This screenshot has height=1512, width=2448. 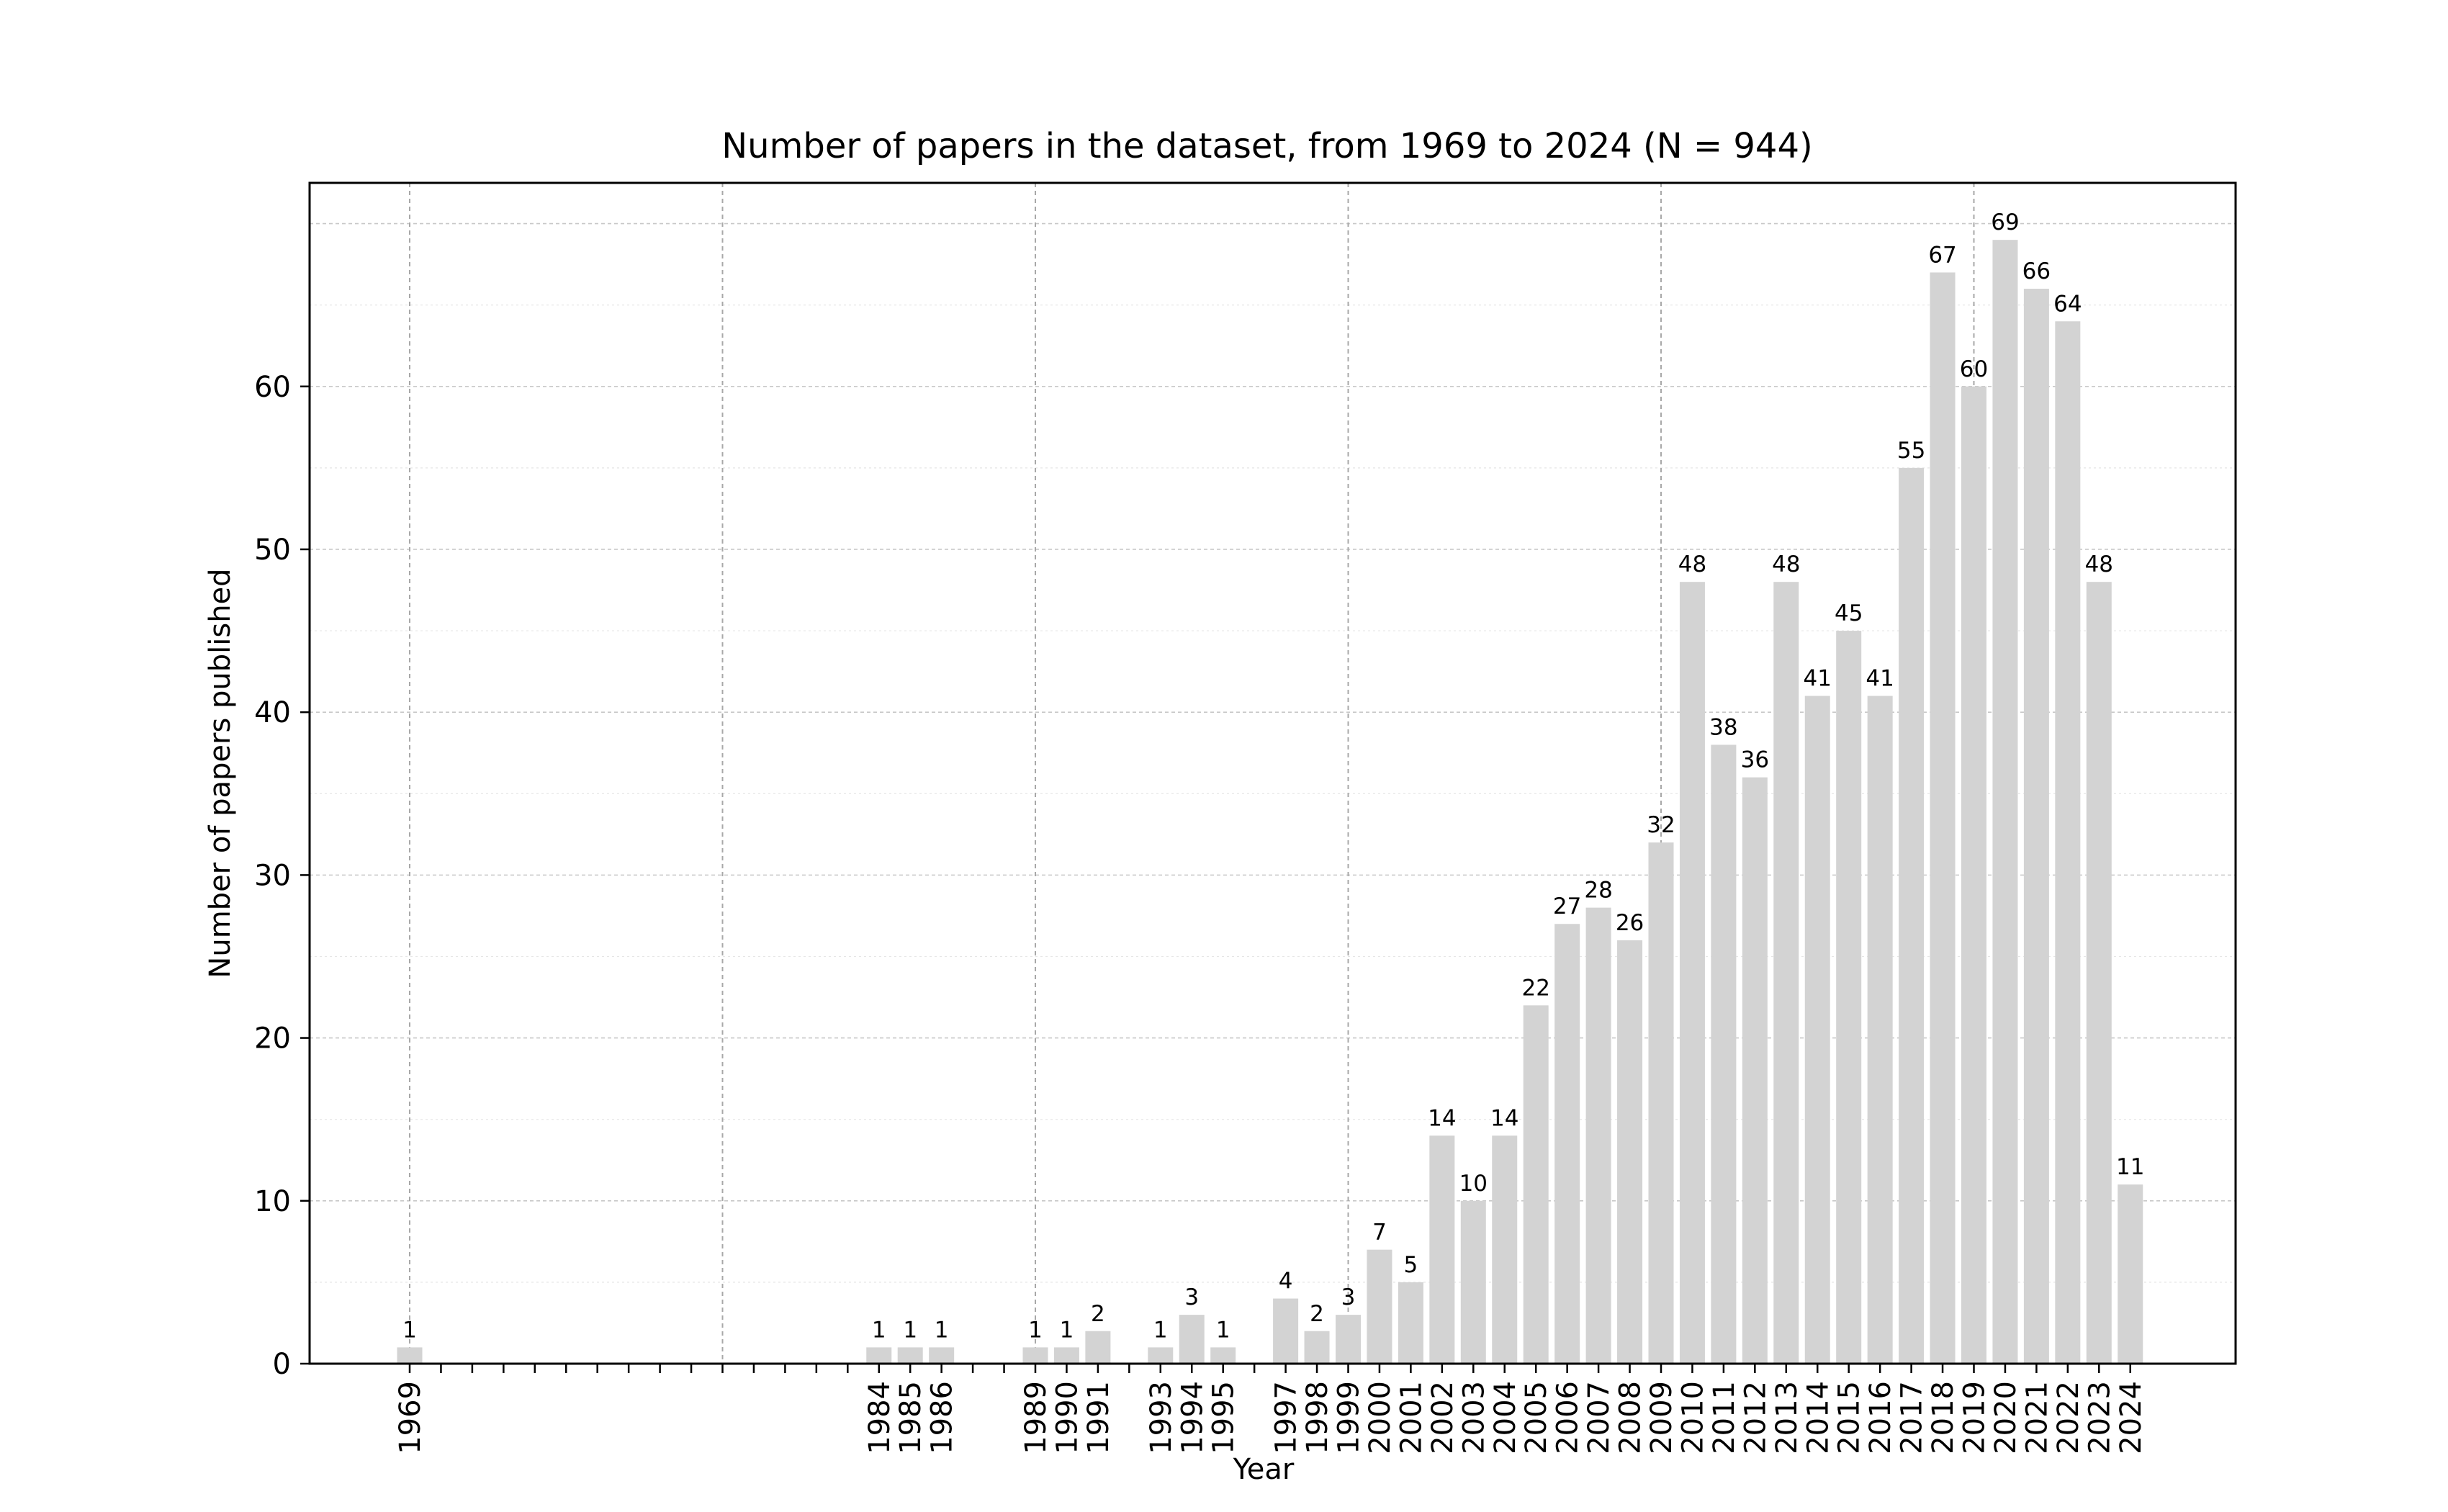 What do you see at coordinates (282, 1364) in the screenshot?
I see `y-tick-label: 0` at bounding box center [282, 1364].